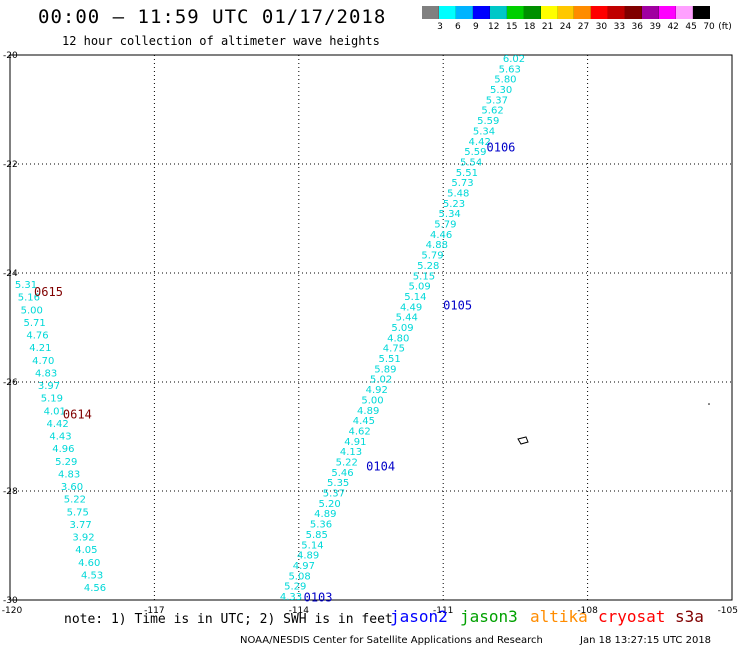 This screenshot has height=650, width=740. Describe the element at coordinates (154, 611) in the screenshot. I see `x-tick-label: -117` at that location.